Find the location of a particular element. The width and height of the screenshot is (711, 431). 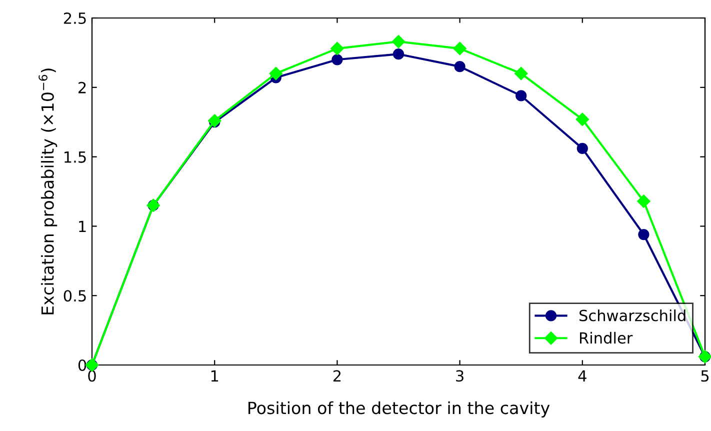

y-tick-label: 1.5 is located at coordinates (75, 157).